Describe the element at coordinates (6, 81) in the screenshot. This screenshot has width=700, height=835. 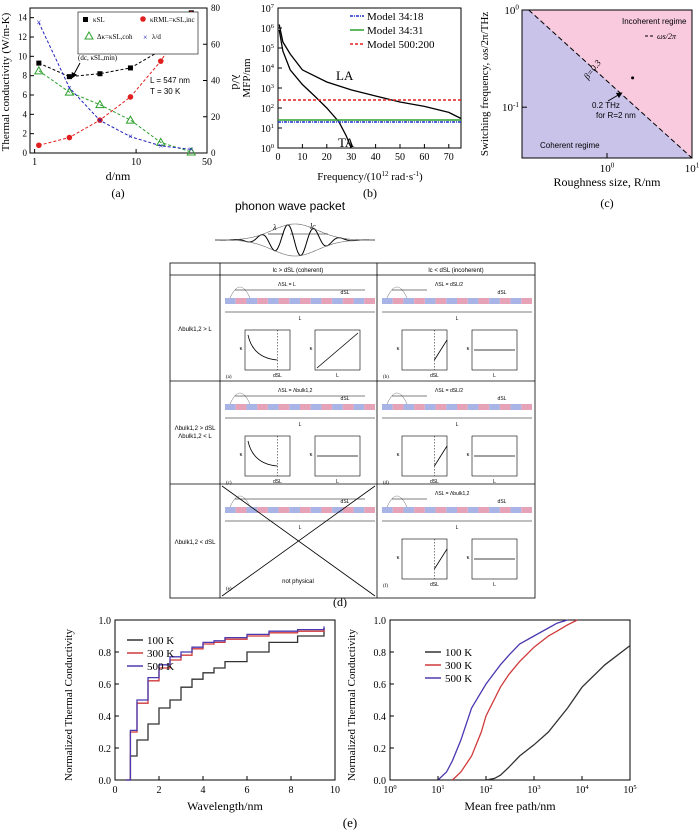
I see `panel-a-ylabel: Thermal conductivity (W/m-K)` at that location.